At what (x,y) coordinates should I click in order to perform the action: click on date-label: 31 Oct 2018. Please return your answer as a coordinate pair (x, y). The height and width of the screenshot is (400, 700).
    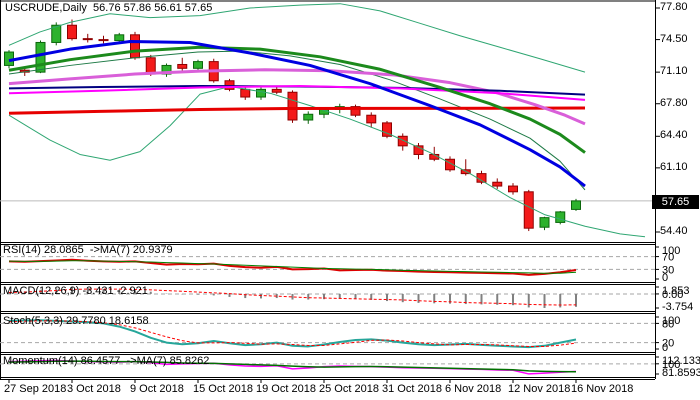
    Looking at the image, I should click on (412, 389).